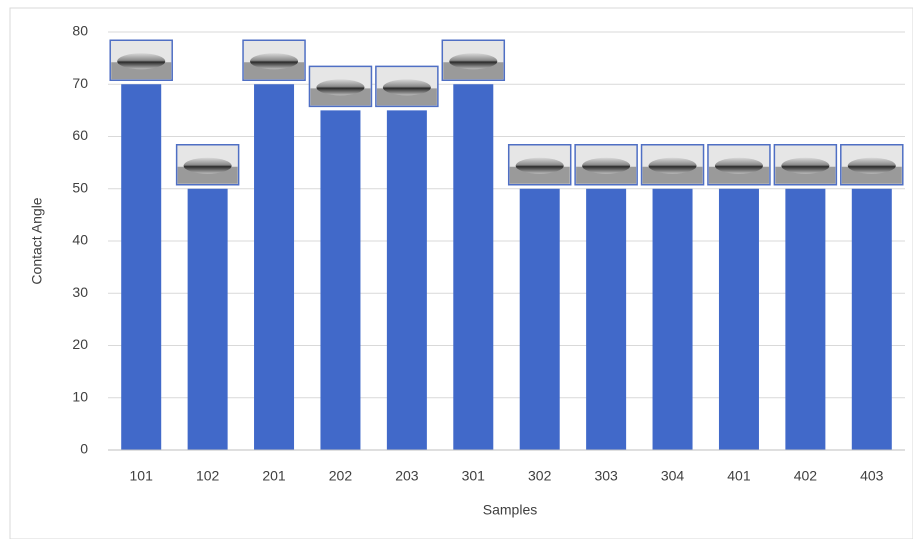 Image resolution: width=913 pixels, height=544 pixels. What do you see at coordinates (510, 510) in the screenshot?
I see `x-axis-label: Samples` at bounding box center [510, 510].